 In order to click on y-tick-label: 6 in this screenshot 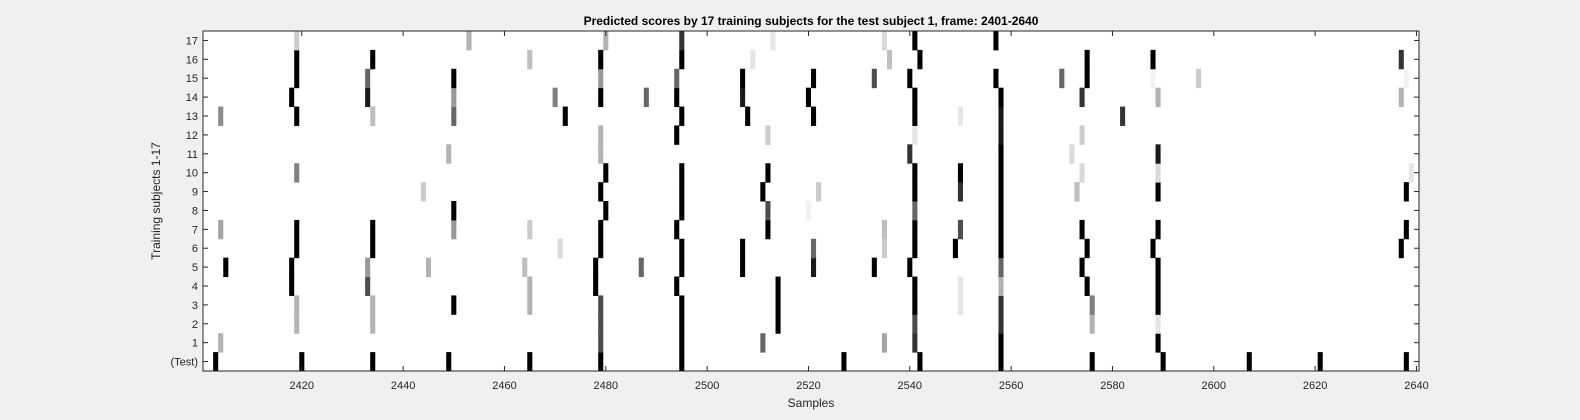, I will do `click(195, 249)`.